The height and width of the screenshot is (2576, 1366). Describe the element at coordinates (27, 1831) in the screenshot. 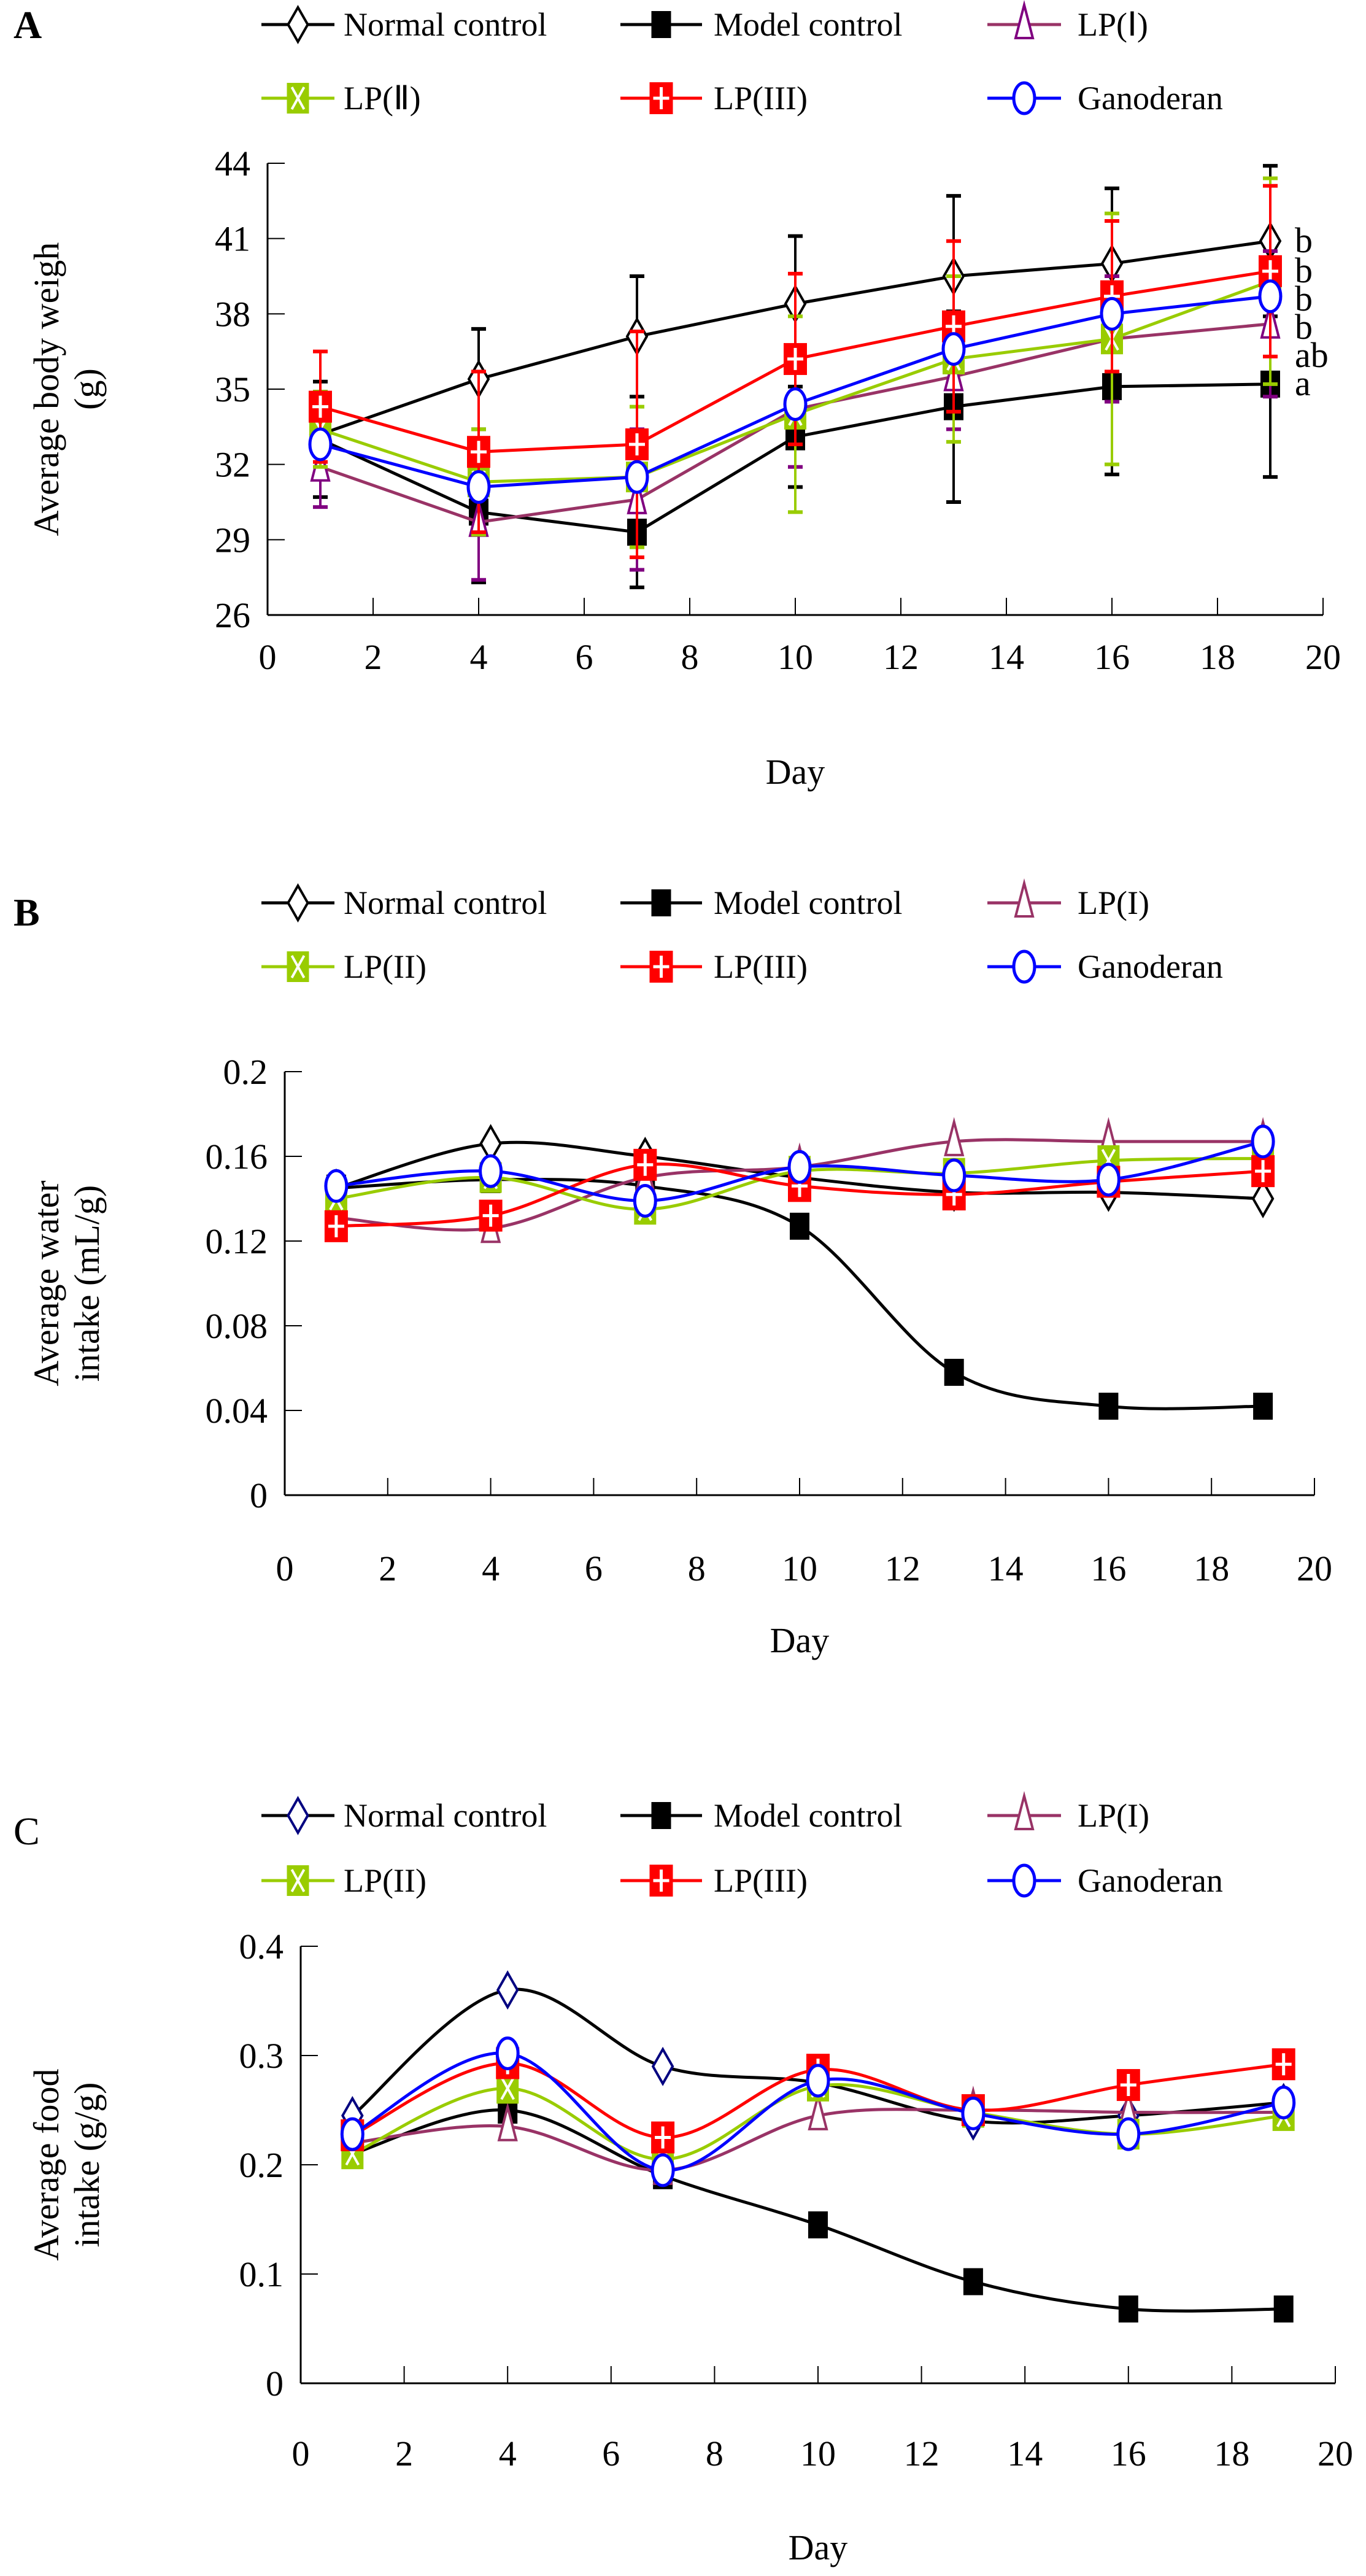

I see `panel-label-c: C` at that location.